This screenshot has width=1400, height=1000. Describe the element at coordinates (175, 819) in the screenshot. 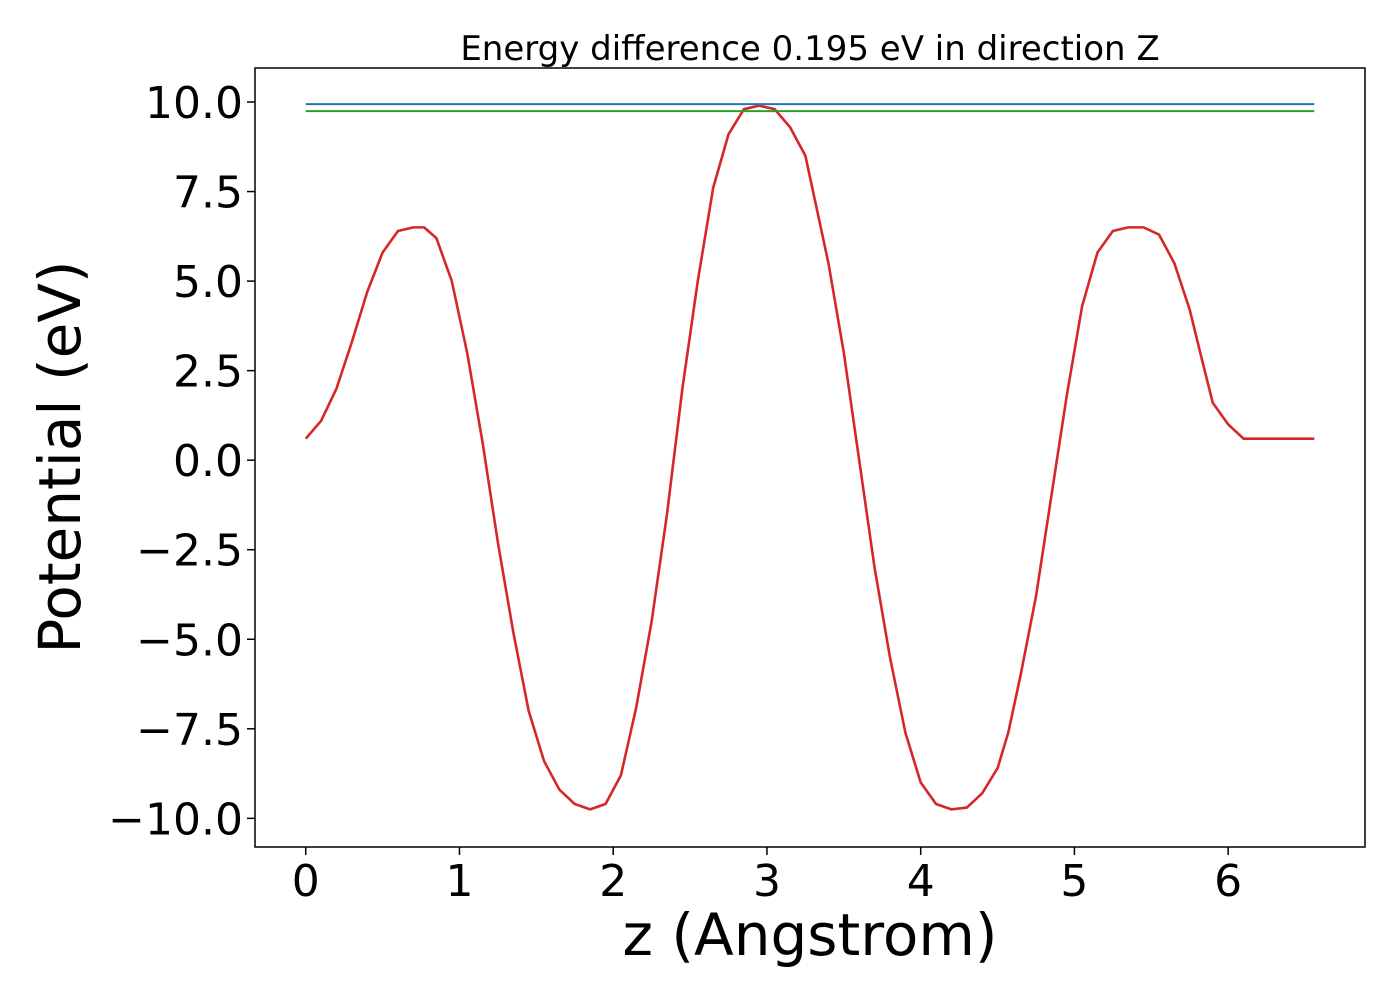

I see `y-tick-label: −10.0` at that location.